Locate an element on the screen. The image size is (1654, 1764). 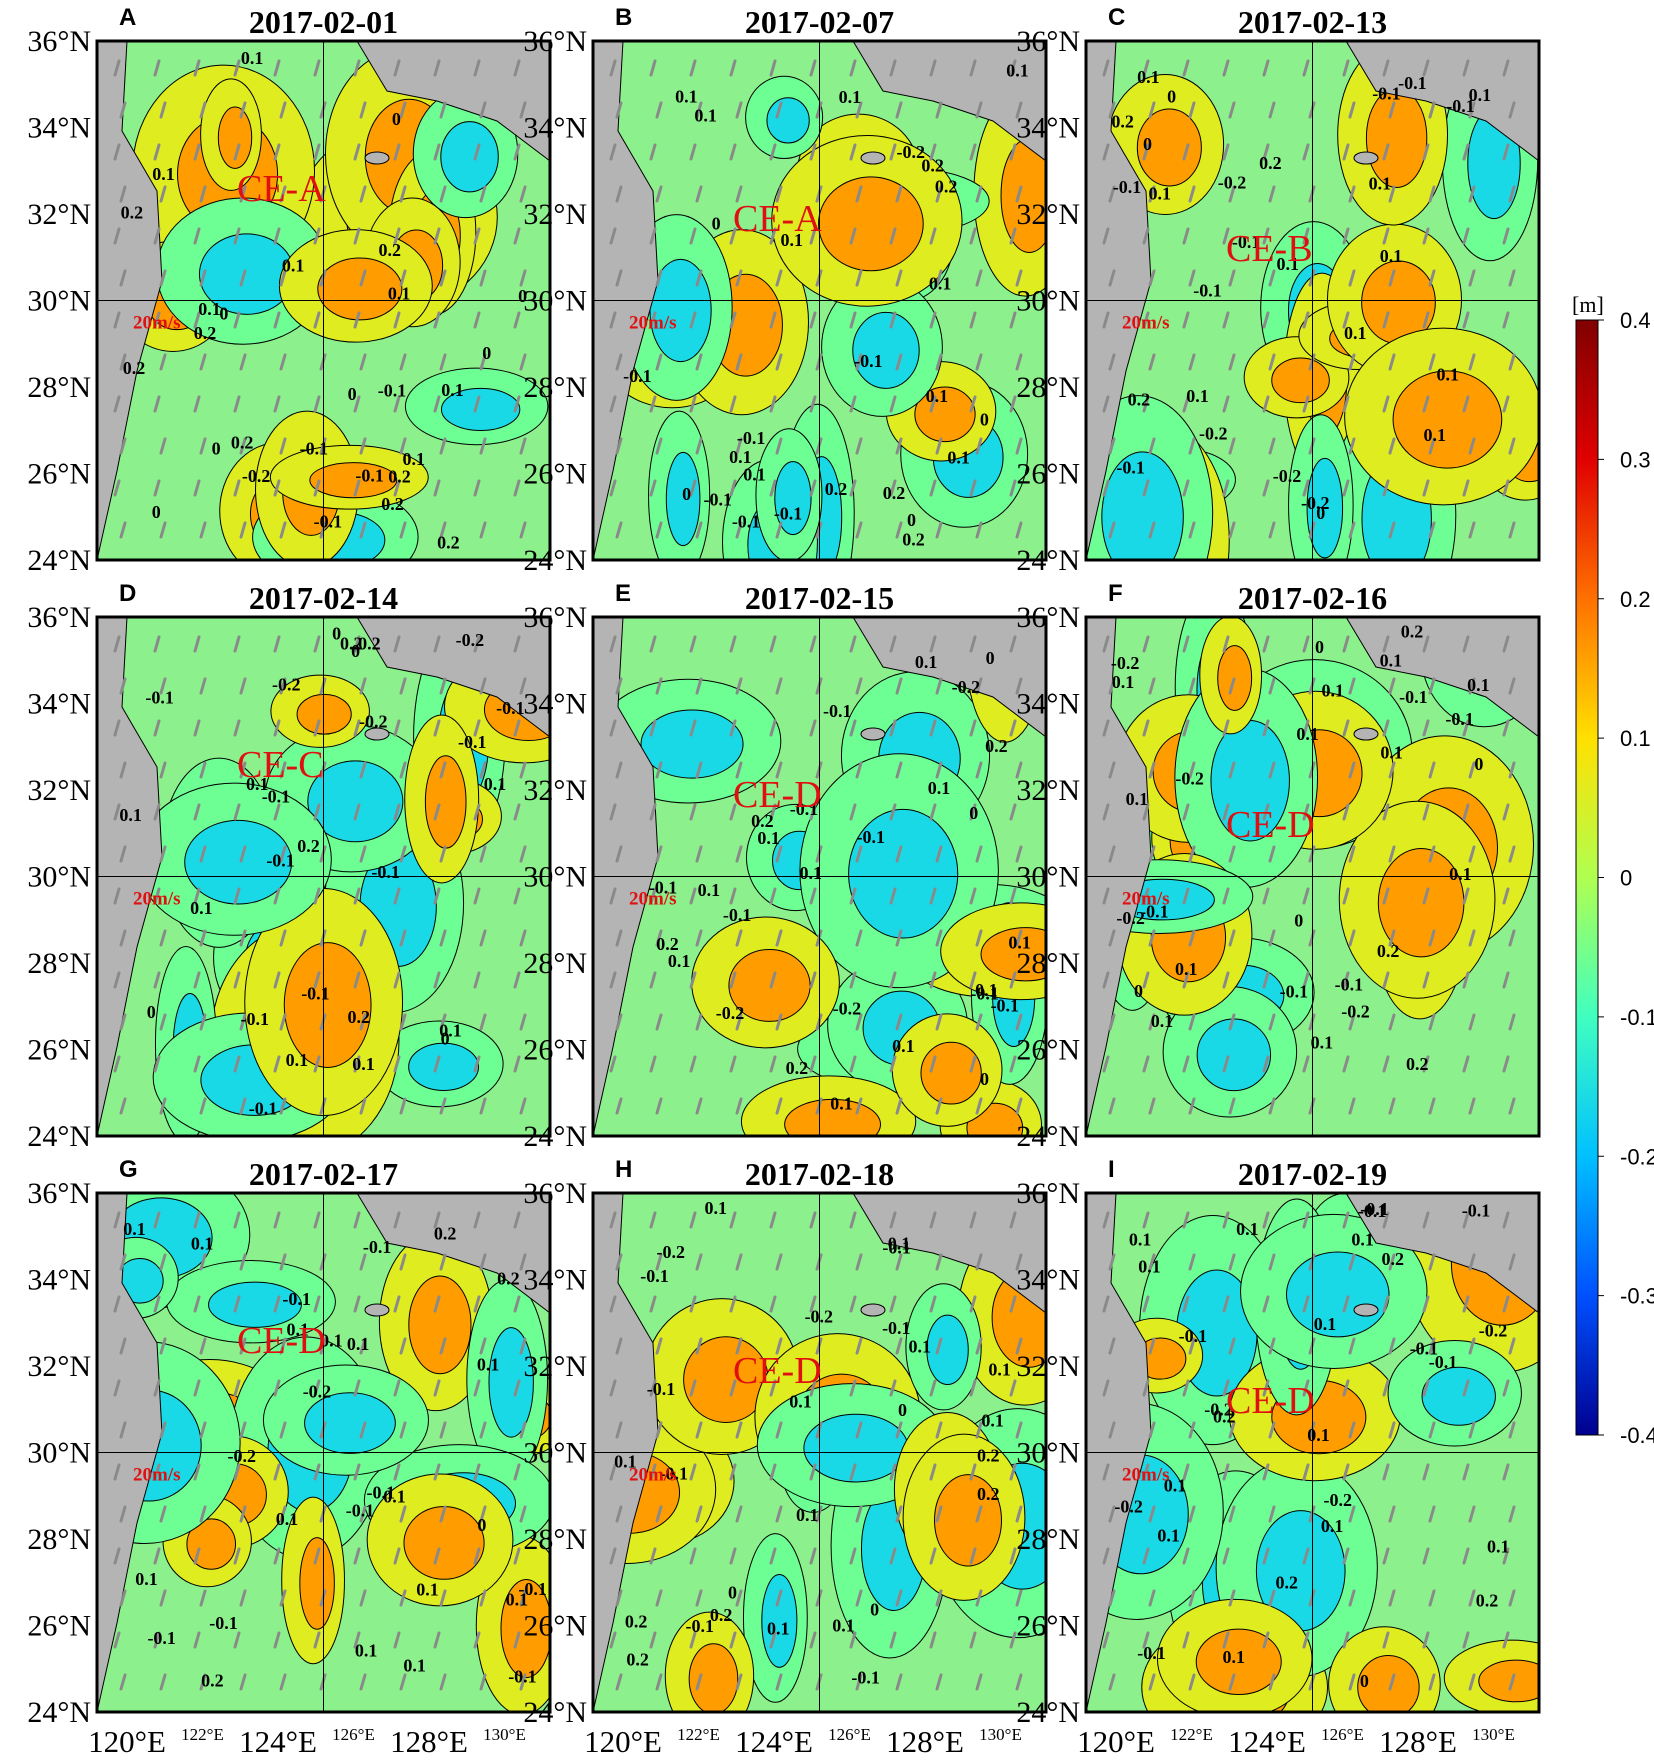
land-korea is located at coordinates (949, 677).